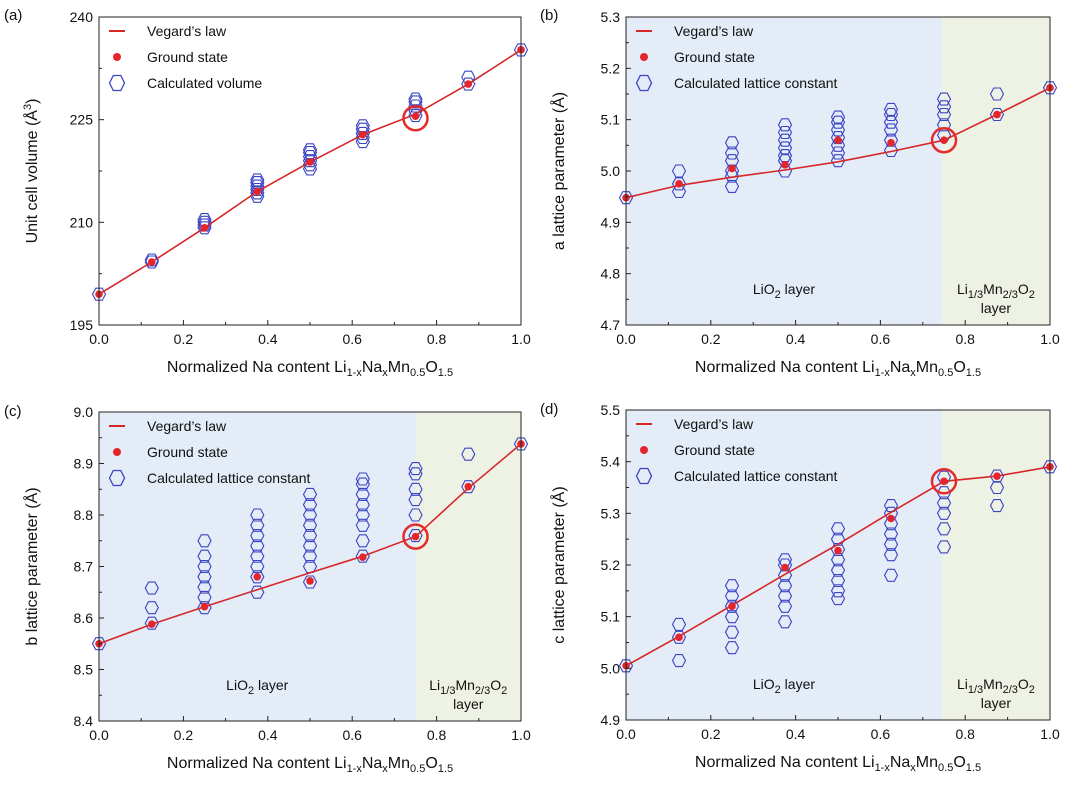 This screenshot has width=1072, height=792. What do you see at coordinates (784, 291) in the screenshot?
I see `region-label-lio2: LiO2 layer` at bounding box center [784, 291].